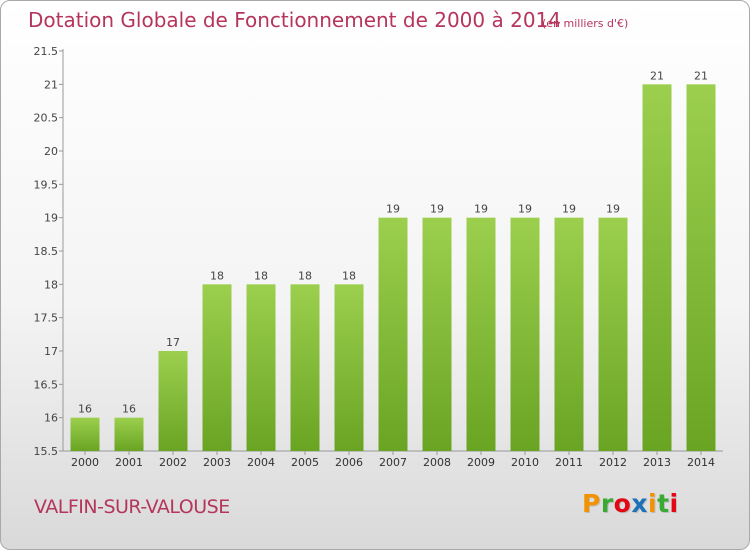  I want to click on x-tick-label: 2012, so click(613, 462).